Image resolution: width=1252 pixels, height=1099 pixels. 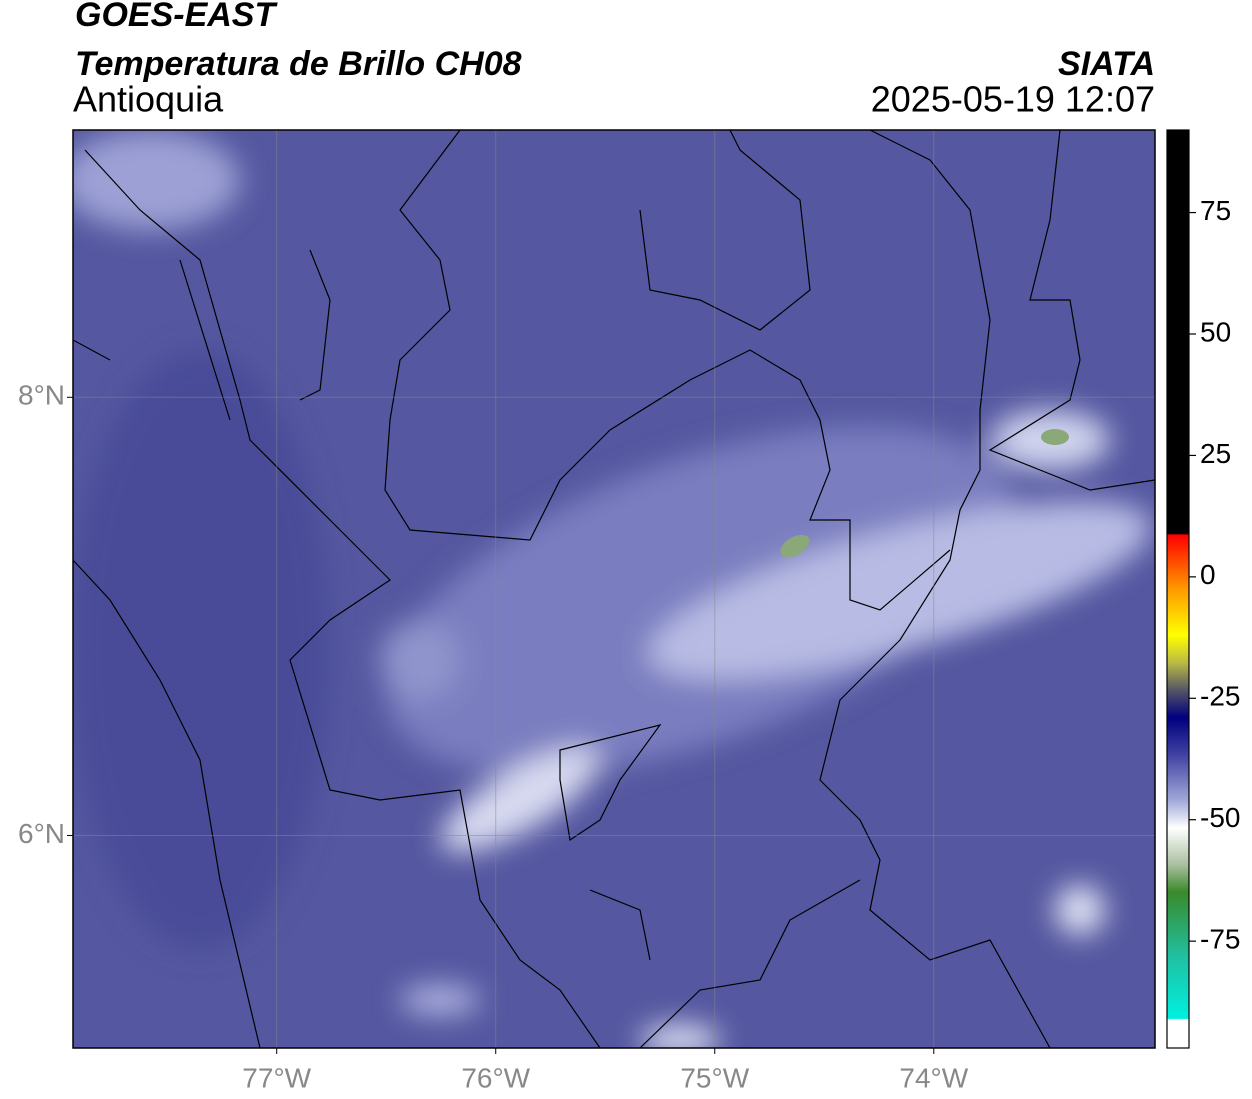 What do you see at coordinates (41, 833) in the screenshot?
I see `lat-tick-label: 6°N` at bounding box center [41, 833].